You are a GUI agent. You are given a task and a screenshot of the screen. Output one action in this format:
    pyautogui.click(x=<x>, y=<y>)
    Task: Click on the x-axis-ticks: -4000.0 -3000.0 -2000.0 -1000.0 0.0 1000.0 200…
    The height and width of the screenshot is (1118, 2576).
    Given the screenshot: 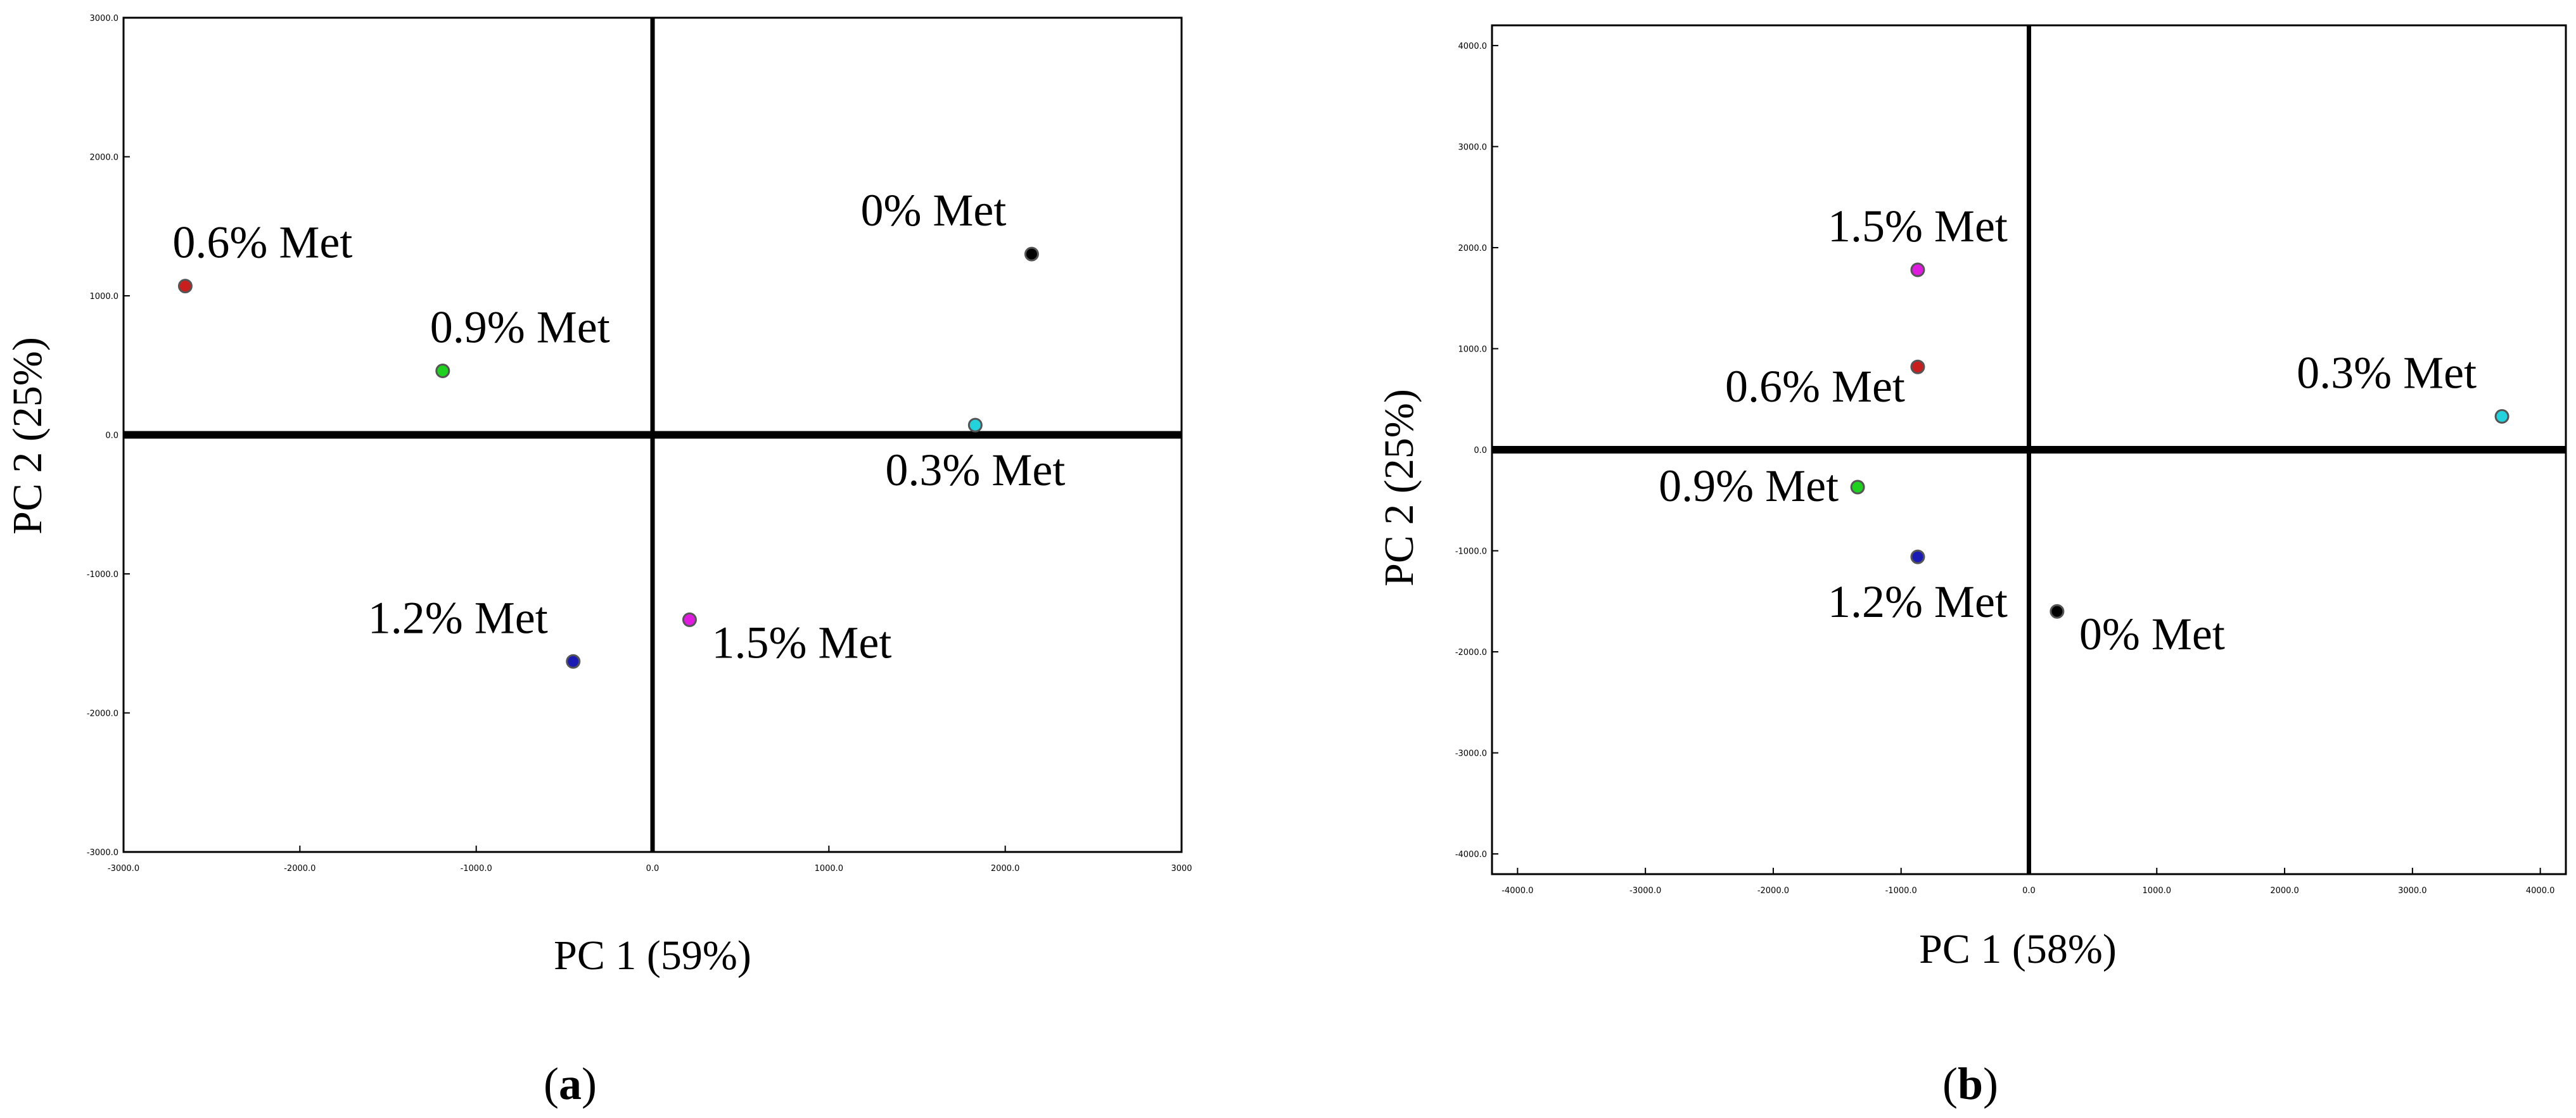 What is the action you would take?
    pyautogui.click(x=2028, y=882)
    